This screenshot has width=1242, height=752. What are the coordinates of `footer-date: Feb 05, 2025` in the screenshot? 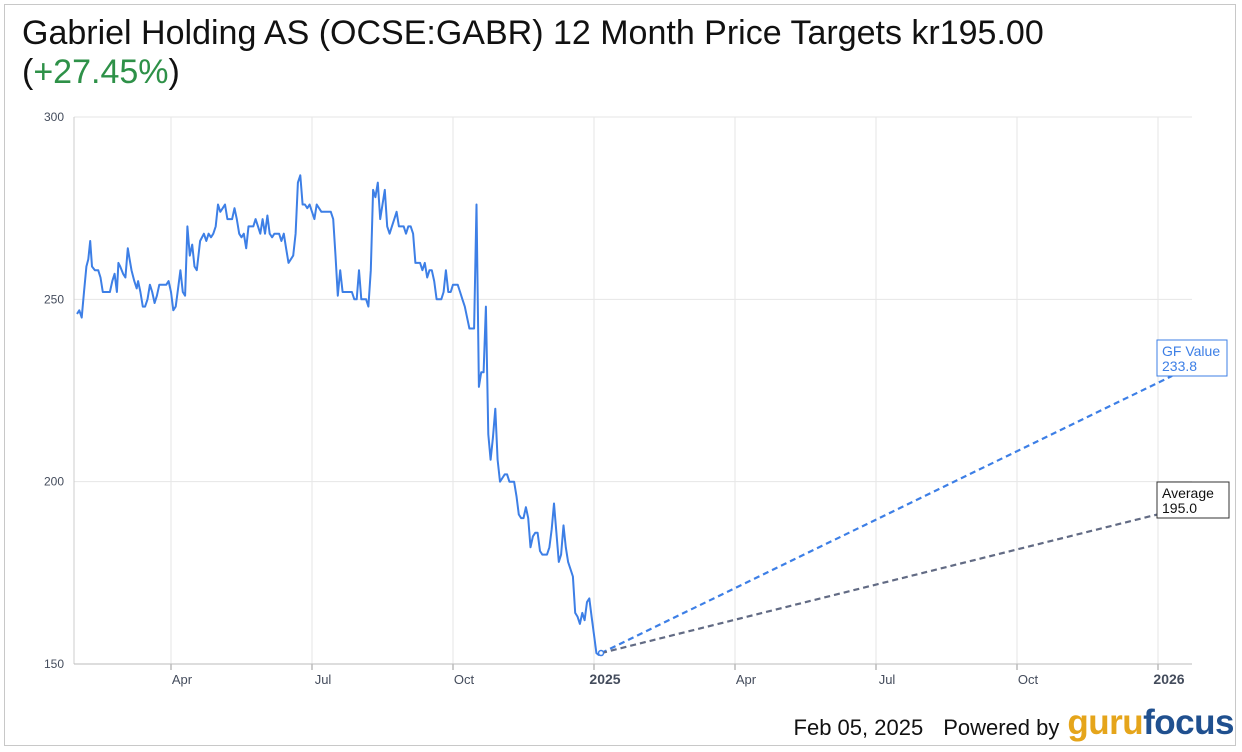 It's located at (858, 727).